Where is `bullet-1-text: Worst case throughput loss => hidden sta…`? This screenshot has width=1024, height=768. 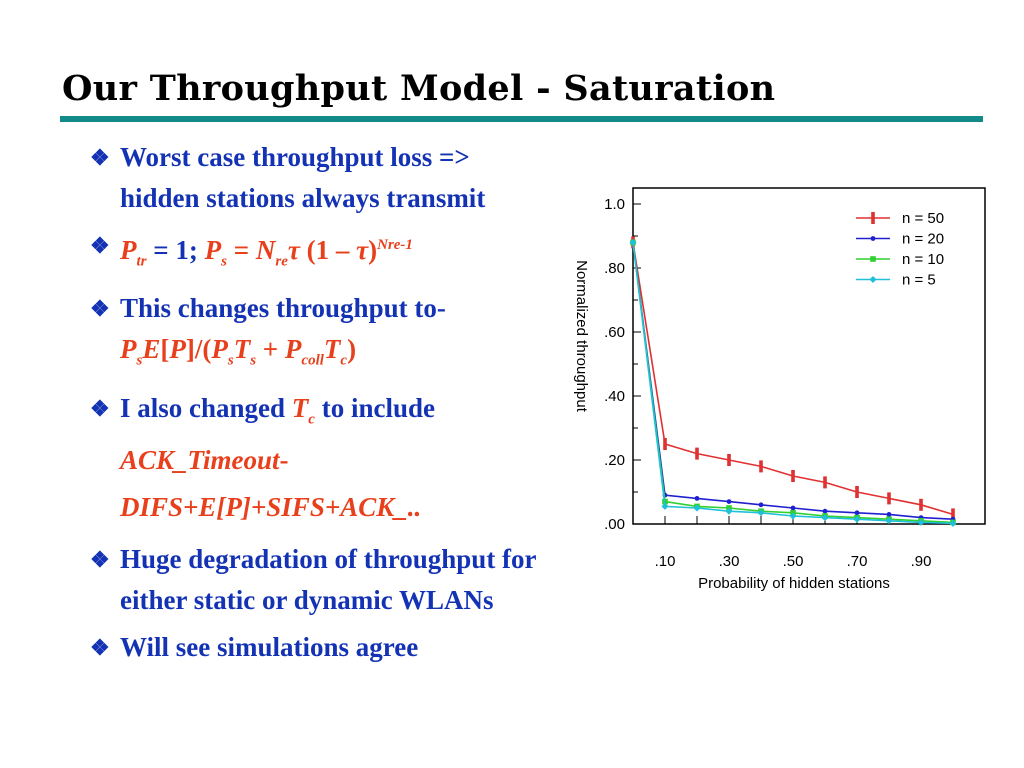 bullet-1-text: Worst case throughput loss => hidden sta… is located at coordinates (303, 177).